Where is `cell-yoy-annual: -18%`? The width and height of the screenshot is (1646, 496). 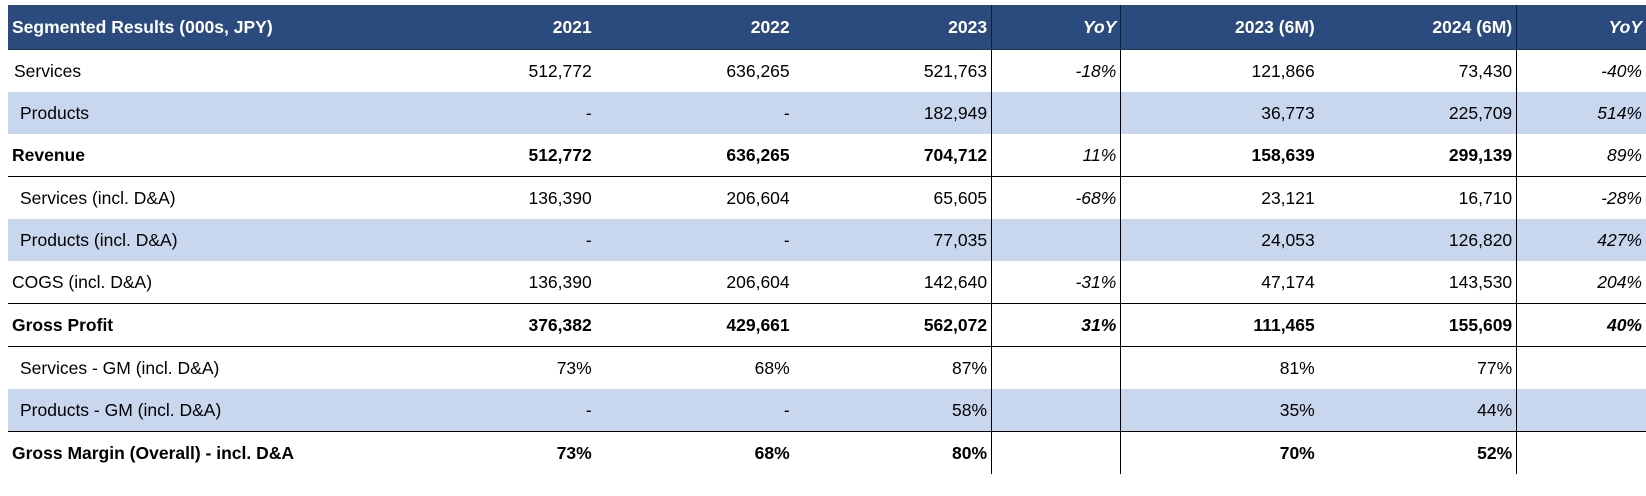 cell-yoy-annual: -18% is located at coordinates (1056, 70).